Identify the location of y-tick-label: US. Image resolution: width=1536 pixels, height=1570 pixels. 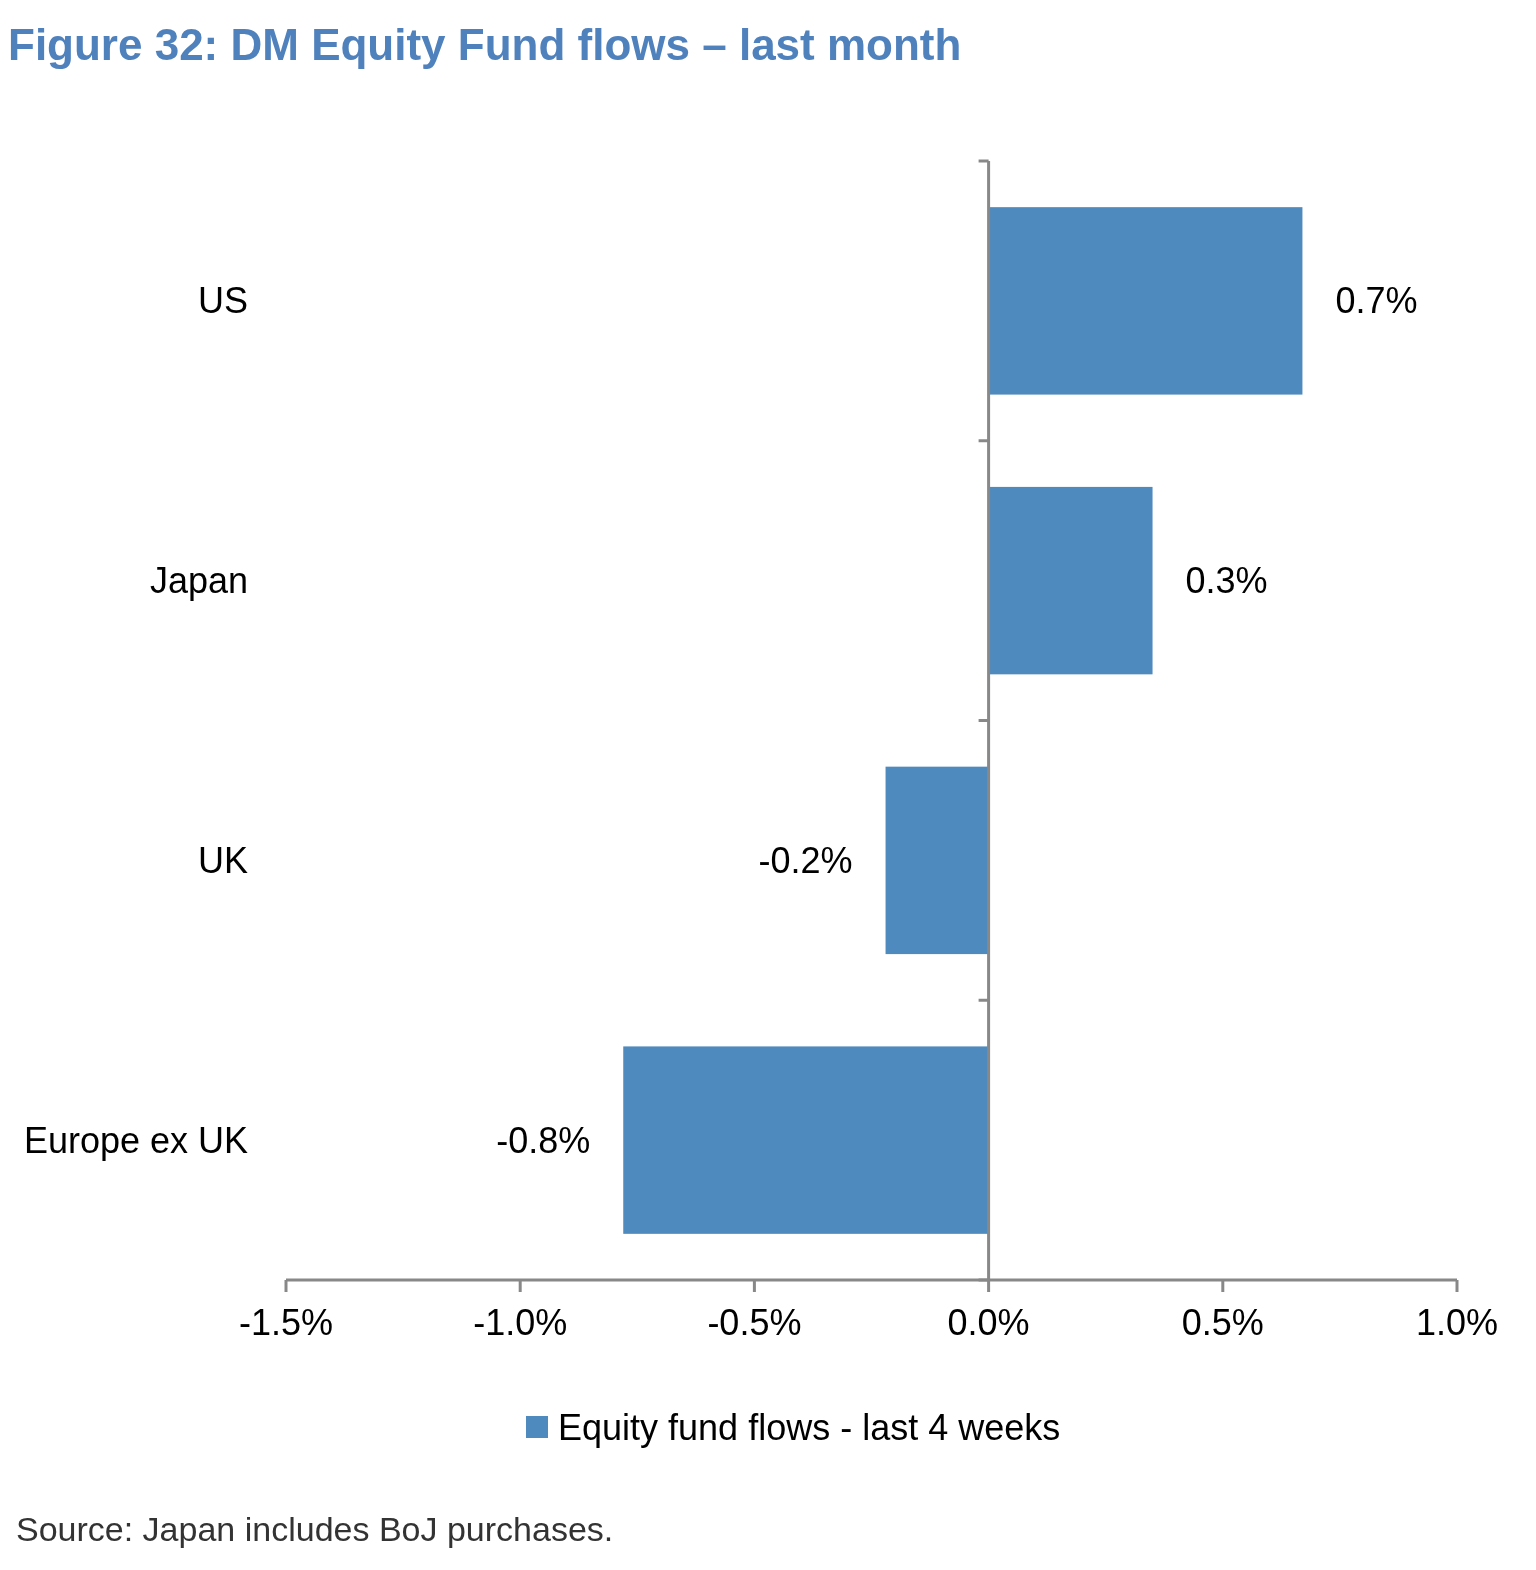
(222, 301).